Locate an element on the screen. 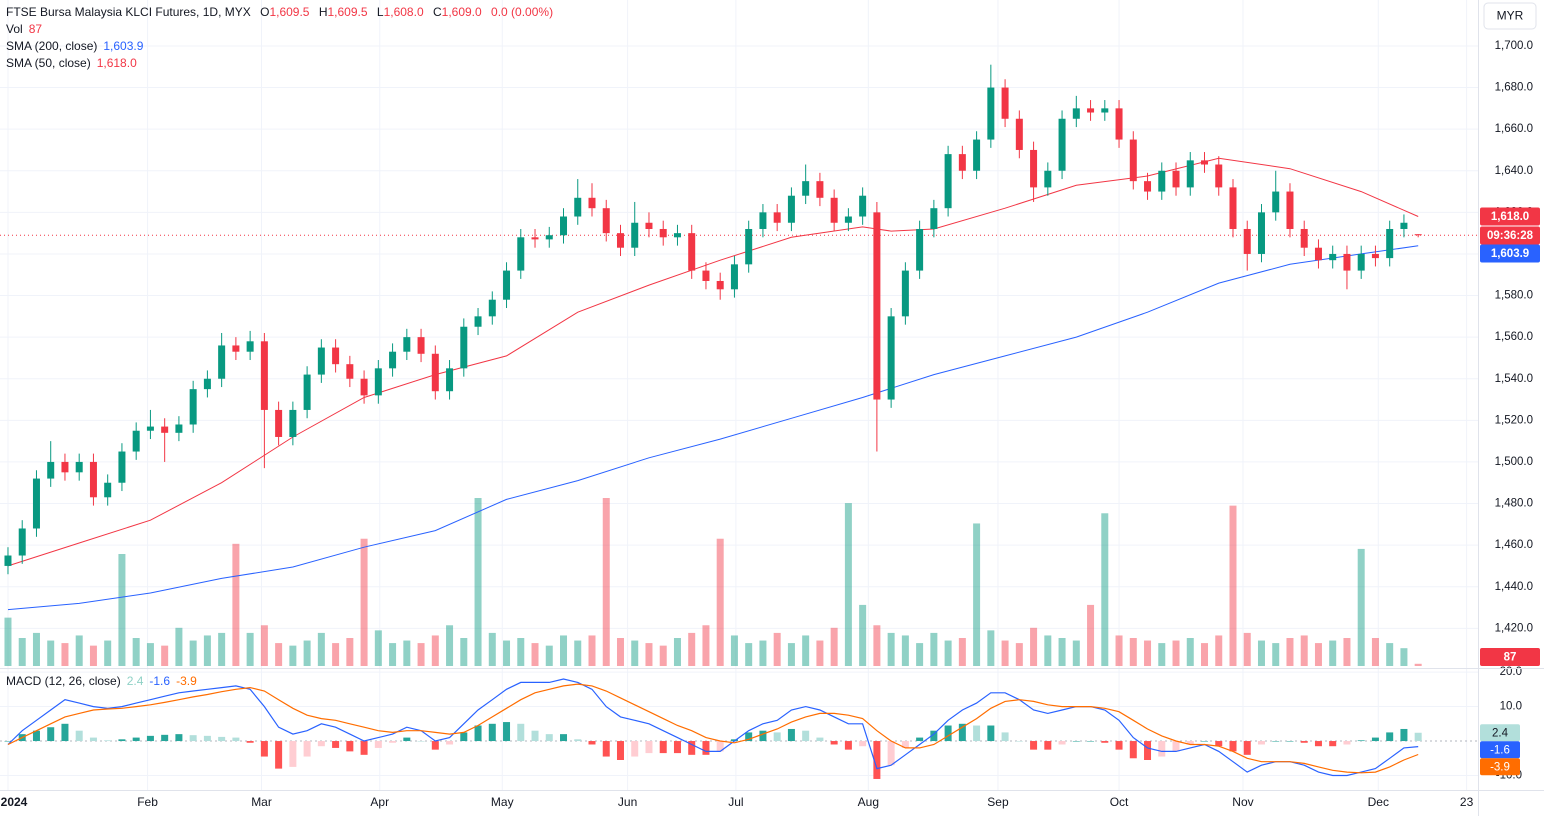 Image resolution: width=1544 pixels, height=816 pixels. ohlc-key: O is located at coordinates (265, 12).